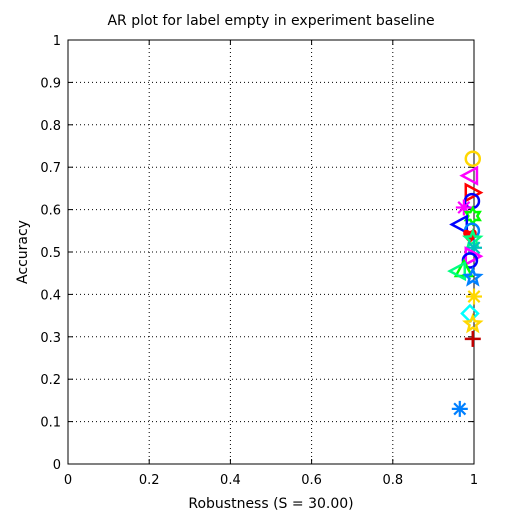  What do you see at coordinates (470, 313) in the screenshot?
I see `data-point-diamond` at bounding box center [470, 313].